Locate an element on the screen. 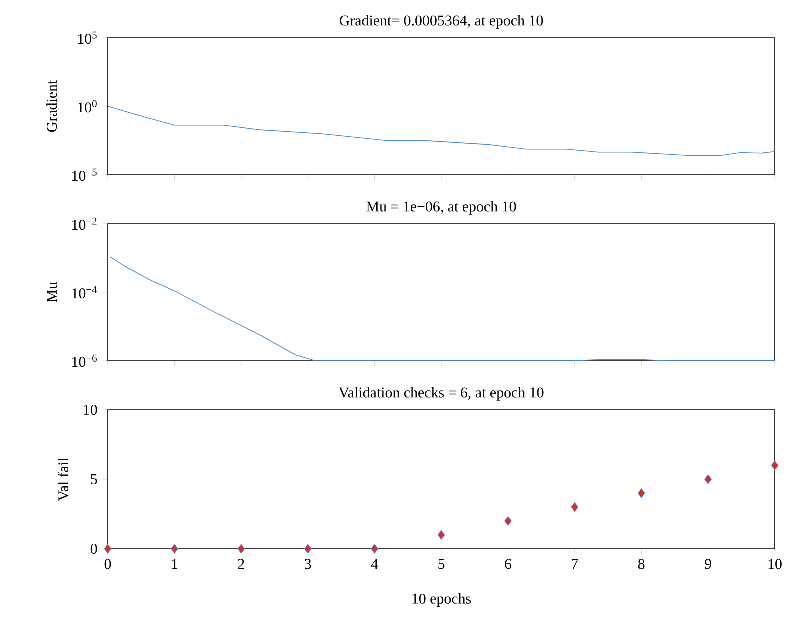  x-tick-label: 1 is located at coordinates (175, 564).